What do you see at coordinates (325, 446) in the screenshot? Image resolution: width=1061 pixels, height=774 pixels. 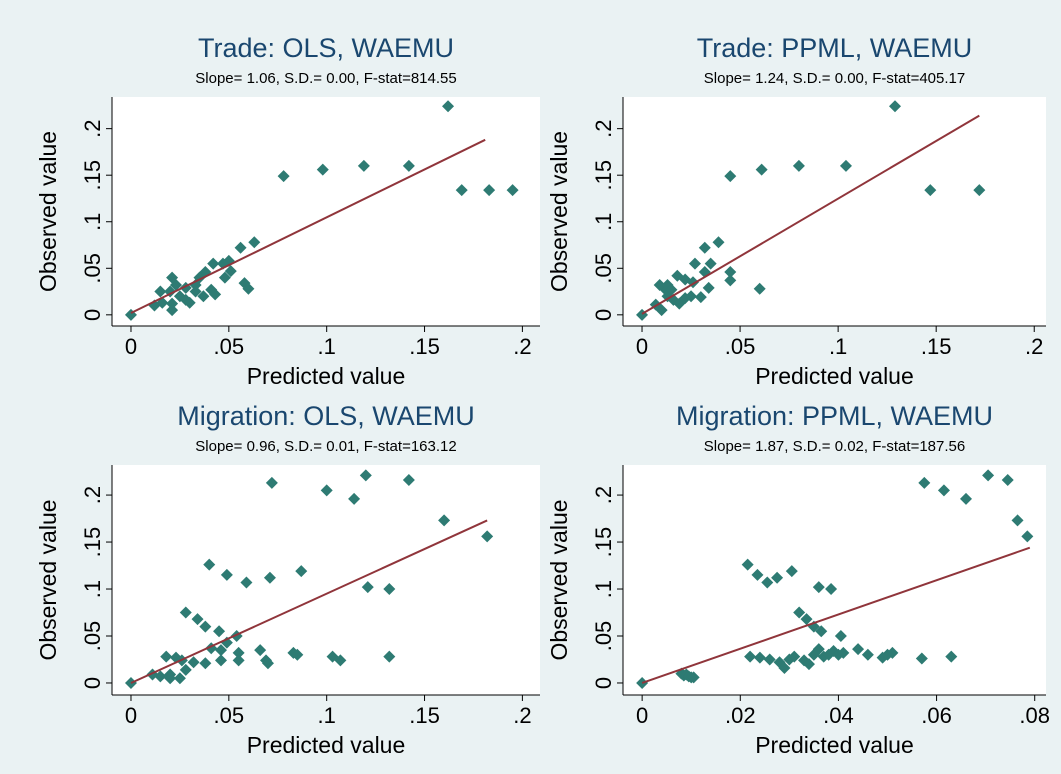 I see `panel-subtitle: Slope= 0.96, S.D.= 0.01, F-stat=163.12` at bounding box center [325, 446].